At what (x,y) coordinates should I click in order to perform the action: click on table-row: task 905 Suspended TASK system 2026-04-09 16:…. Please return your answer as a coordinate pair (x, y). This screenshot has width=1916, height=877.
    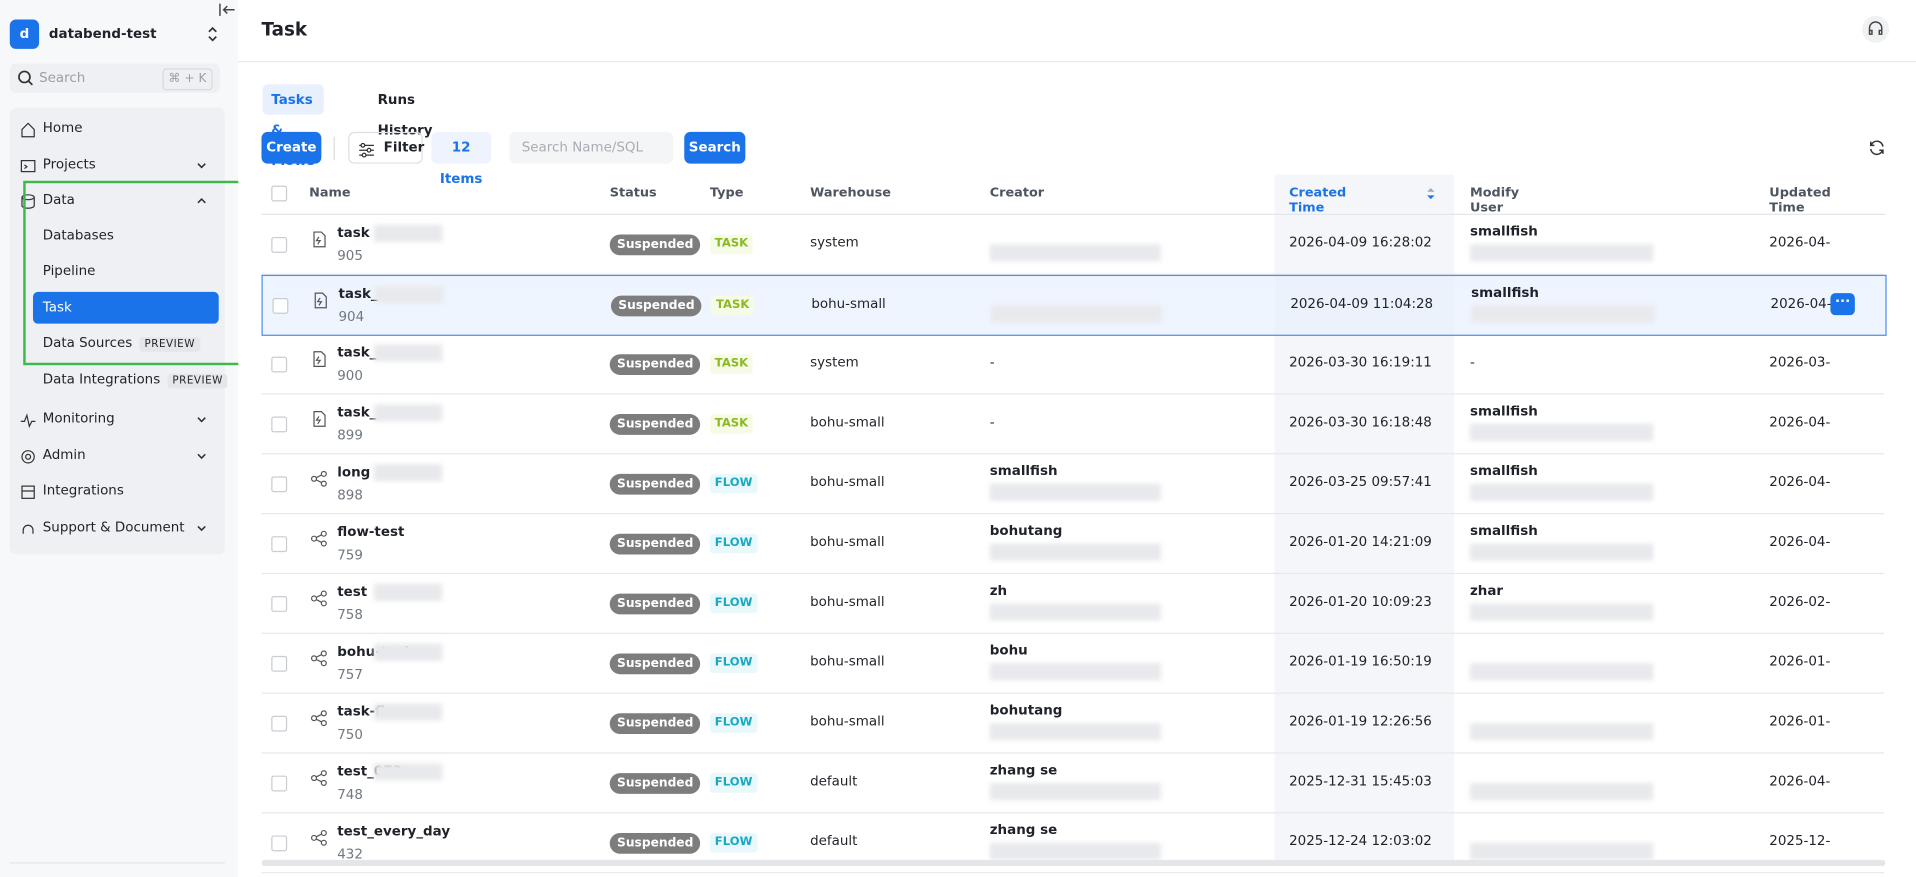
    Looking at the image, I should click on (1073, 245).